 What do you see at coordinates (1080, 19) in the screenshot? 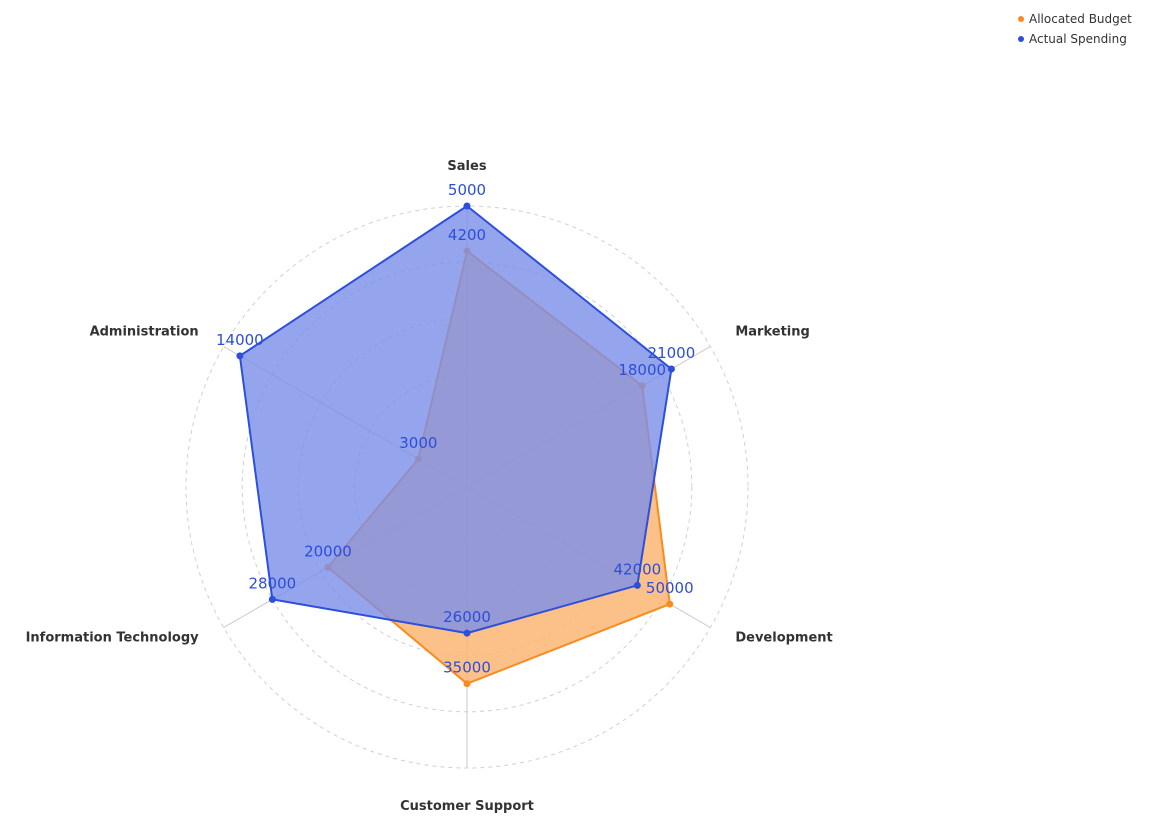
I see `legend-label: Allocated Budget` at bounding box center [1080, 19].